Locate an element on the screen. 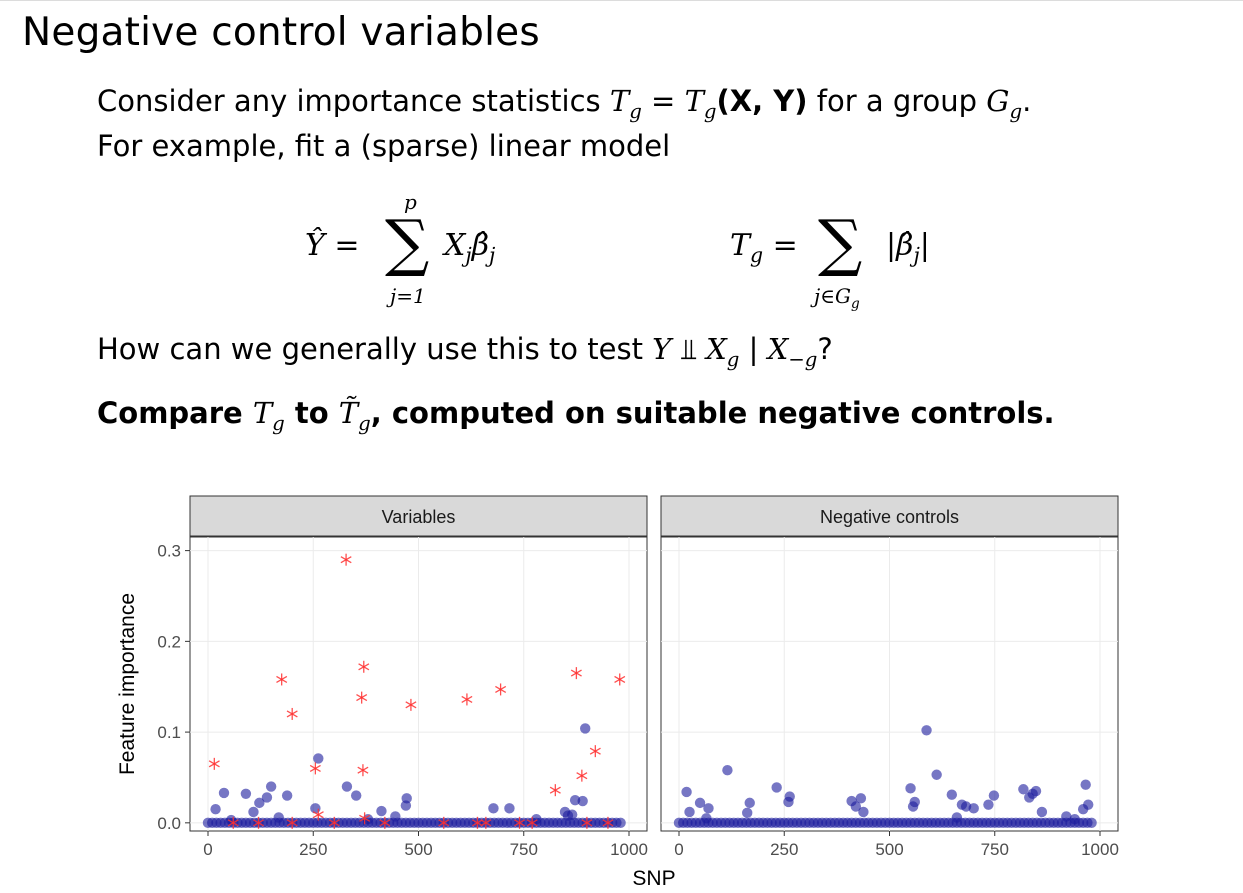  eq1-sum-upper: p is located at coordinates (410, 202).